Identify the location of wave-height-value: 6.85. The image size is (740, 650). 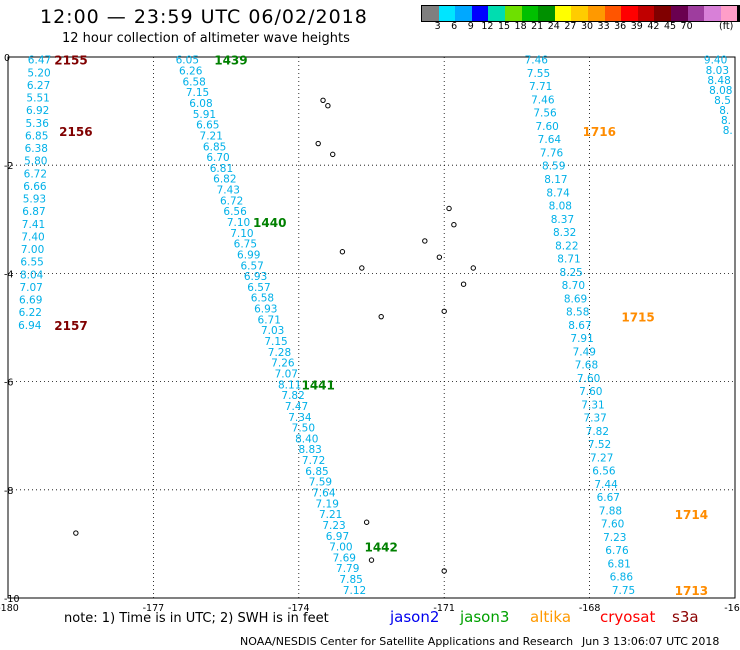
(214, 147).